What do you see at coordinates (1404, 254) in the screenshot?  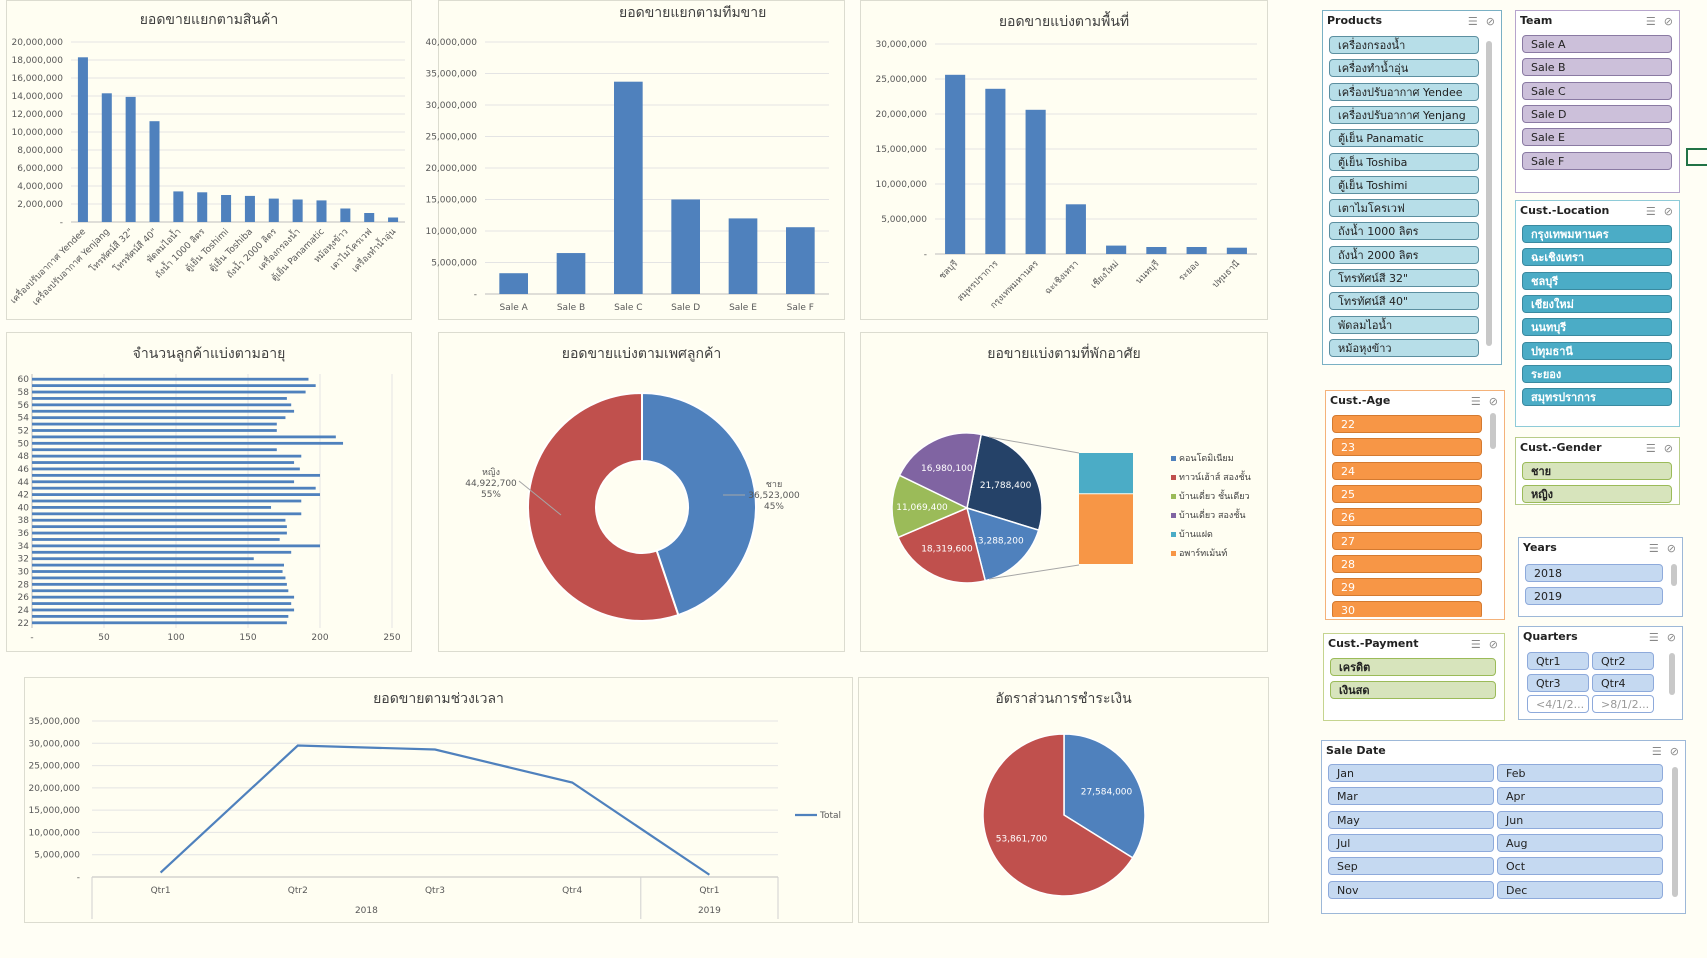 I see `slicer-item: ถังน้ำ 2000 ลิตร` at bounding box center [1404, 254].